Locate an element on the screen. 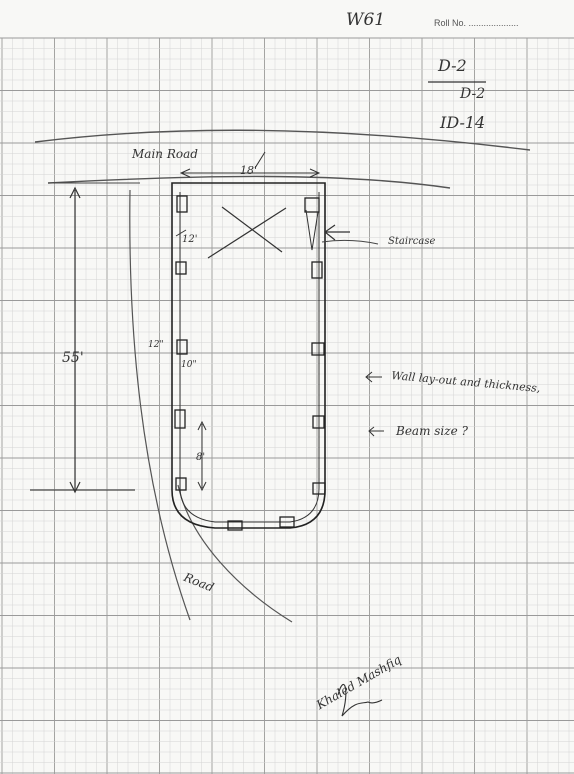 The width and height of the screenshot is (574, 774). code-line-1: D-2 is located at coordinates (452, 65).